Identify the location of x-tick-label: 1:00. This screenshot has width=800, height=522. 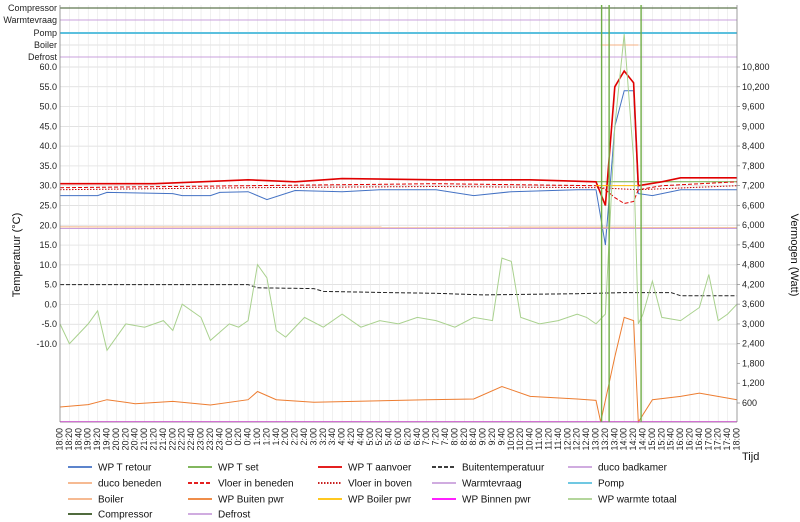
(257, 437).